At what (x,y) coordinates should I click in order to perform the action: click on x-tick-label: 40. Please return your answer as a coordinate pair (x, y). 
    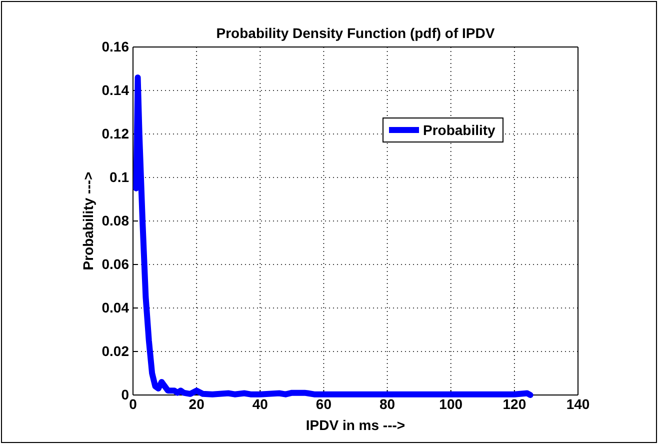
    Looking at the image, I should click on (260, 404).